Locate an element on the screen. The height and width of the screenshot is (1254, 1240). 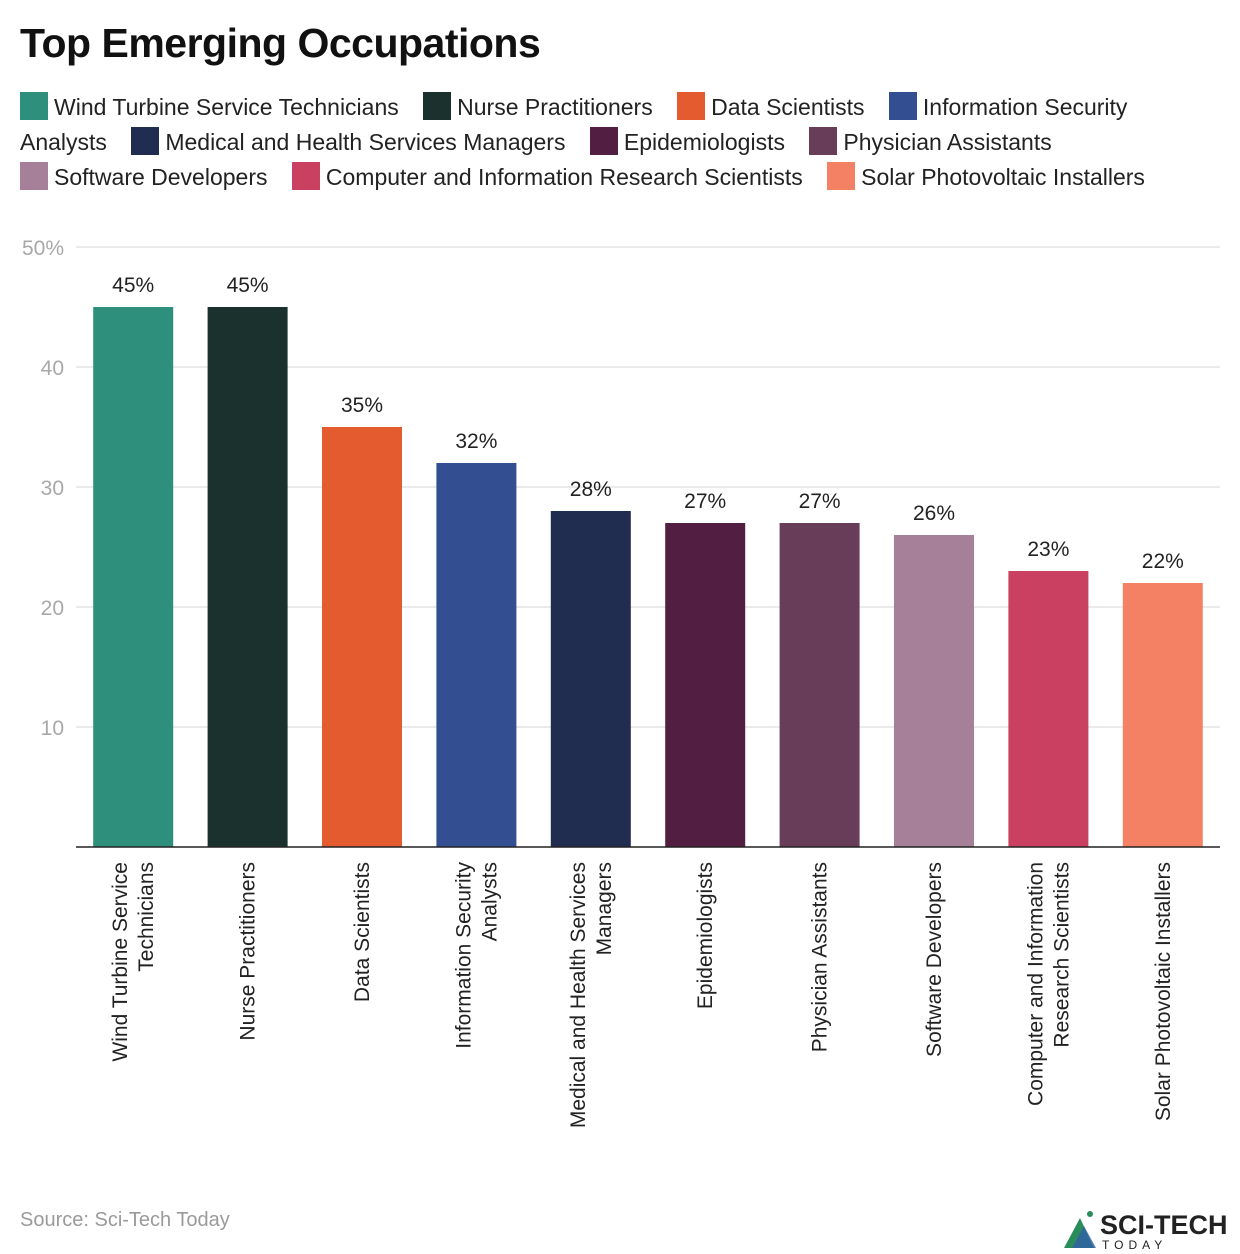
data-label: 22% is located at coordinates (1163, 561).